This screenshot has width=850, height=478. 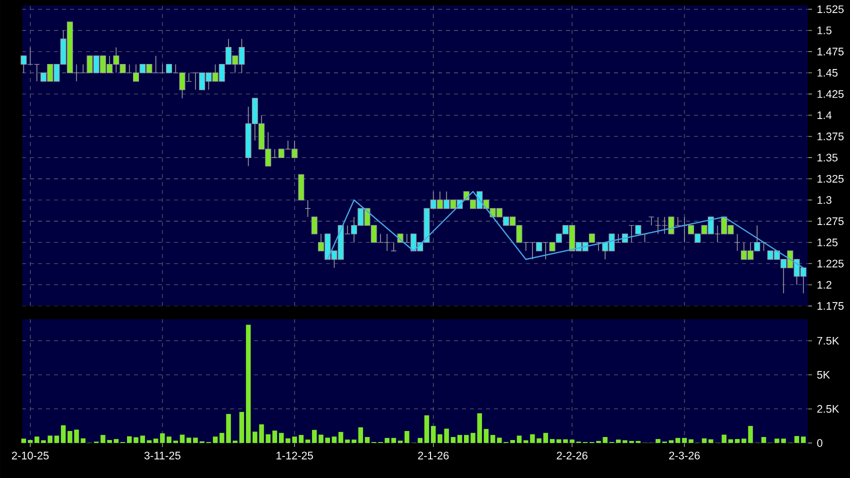 I want to click on y-tick-label: 1.225, so click(x=831, y=264).